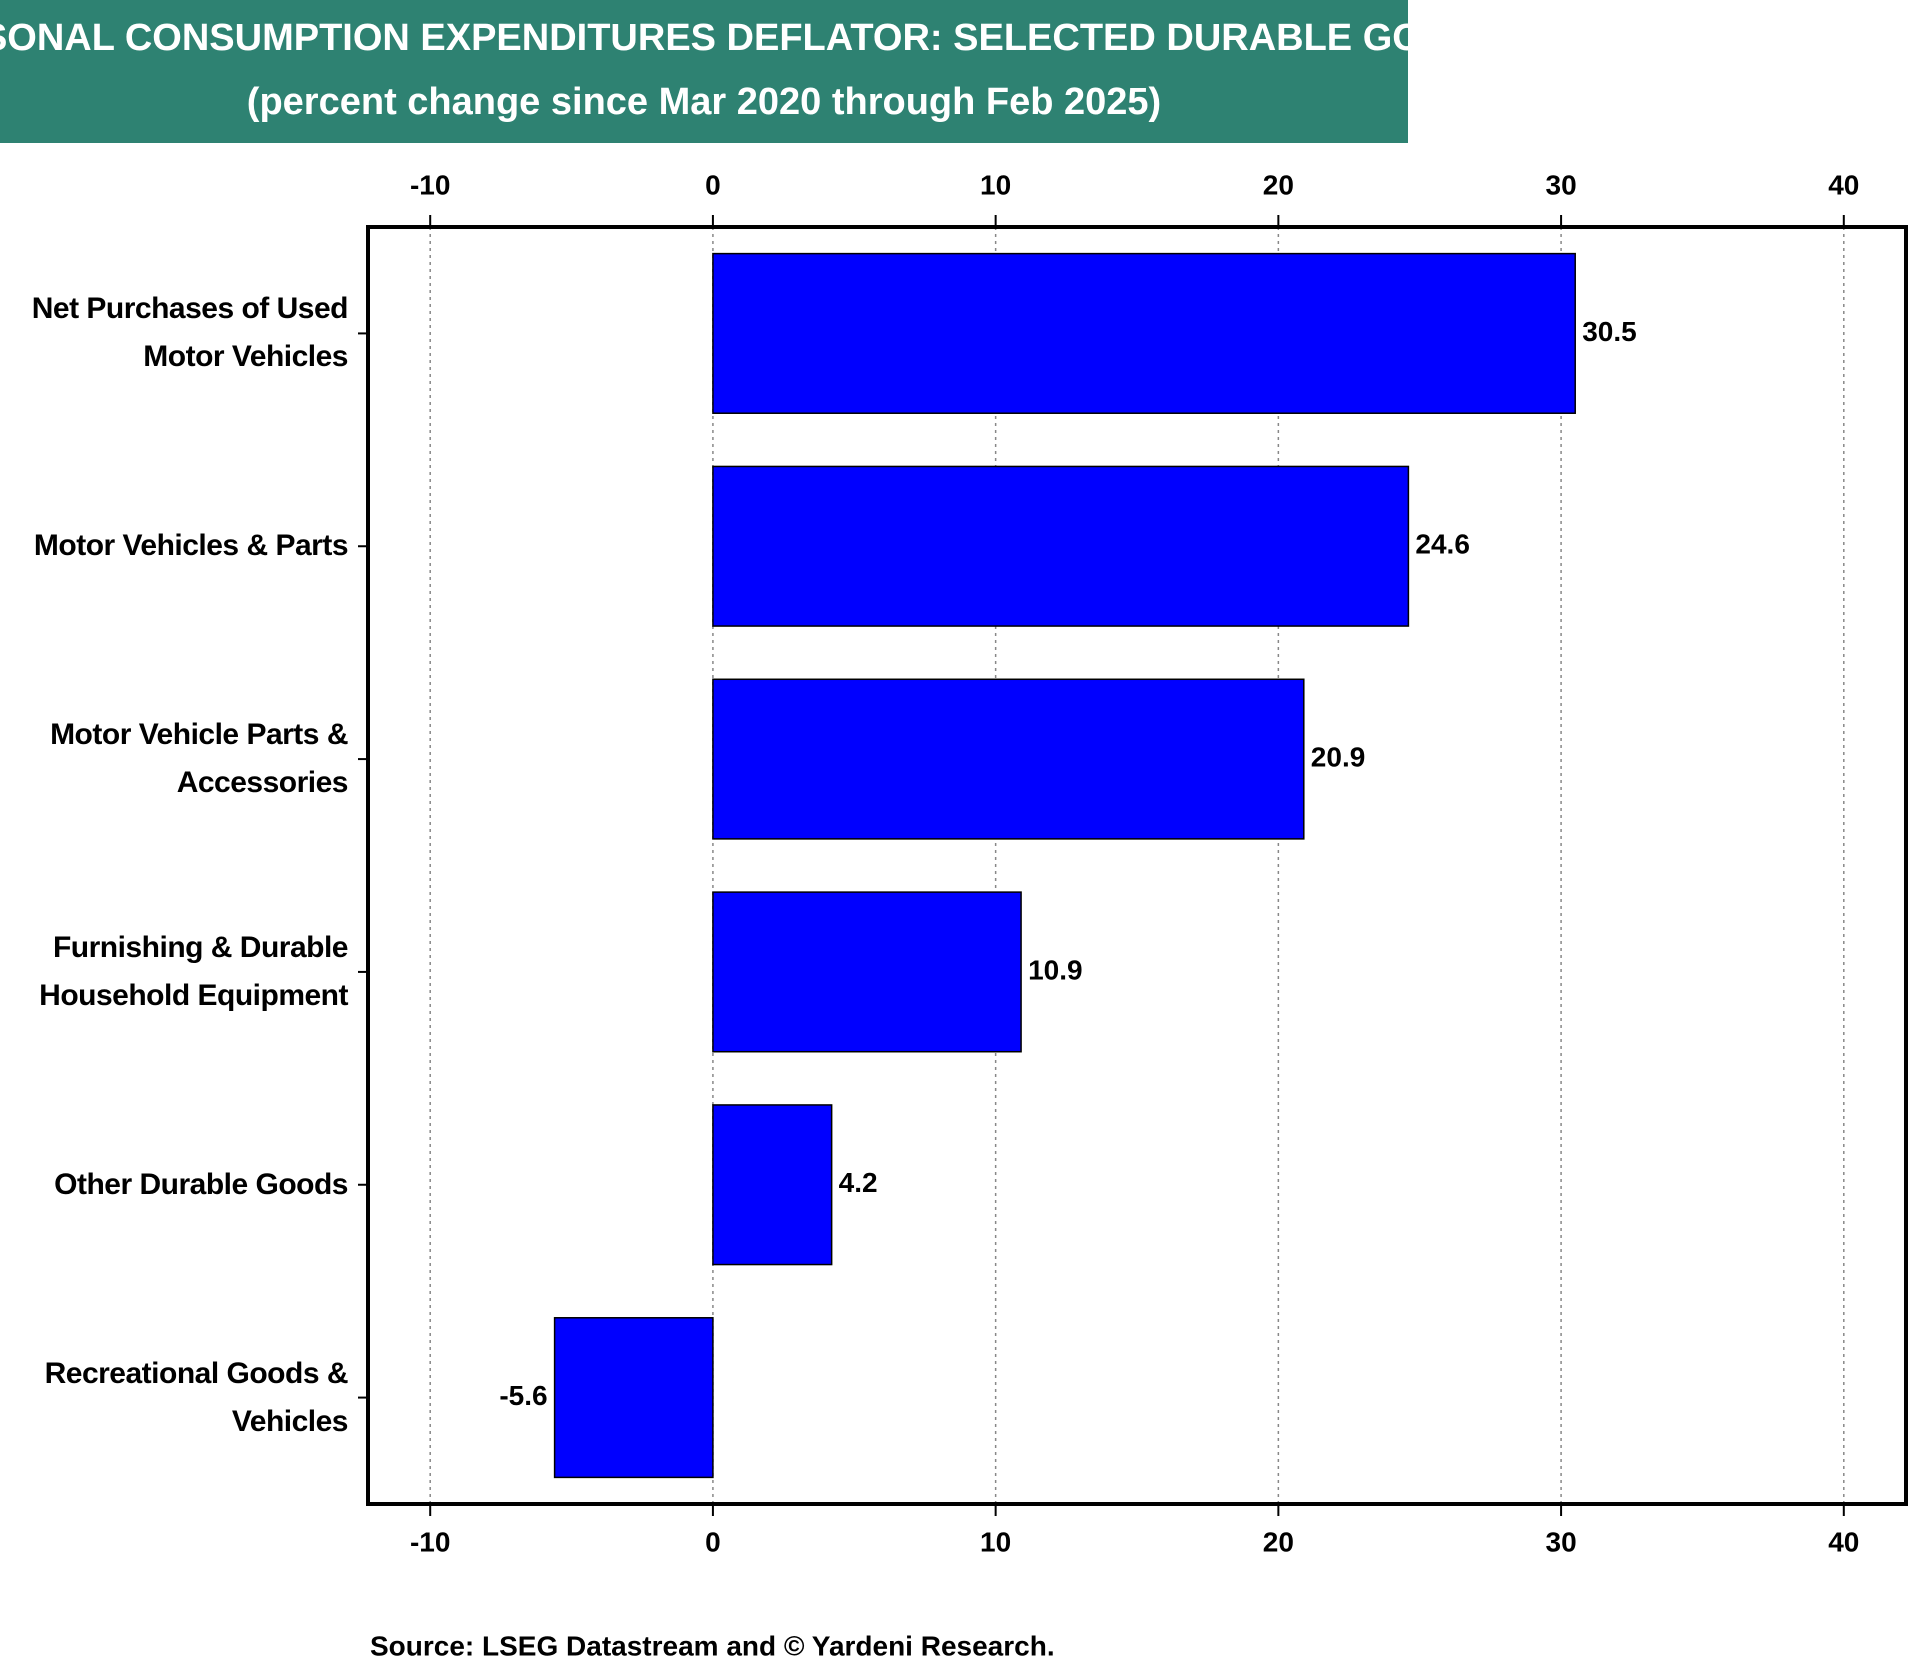  What do you see at coordinates (196, 1397) in the screenshot?
I see `y-tick-label: Recreational Goods & Vehicles` at bounding box center [196, 1397].